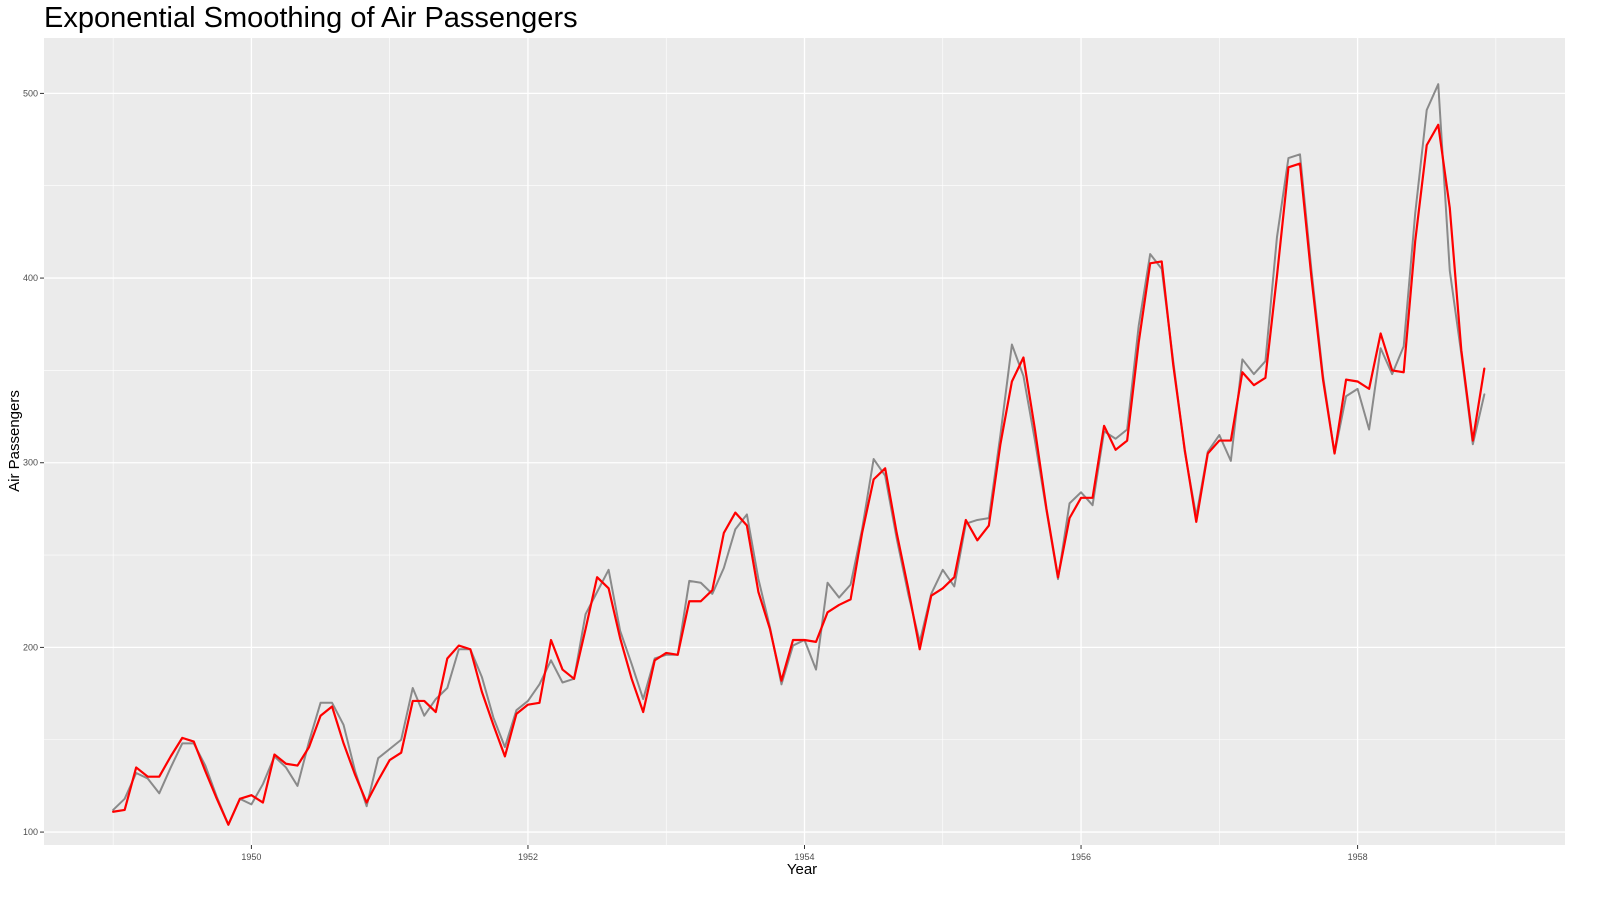  What do you see at coordinates (30, 832) in the screenshot?
I see `y-tick-label: 100` at bounding box center [30, 832].